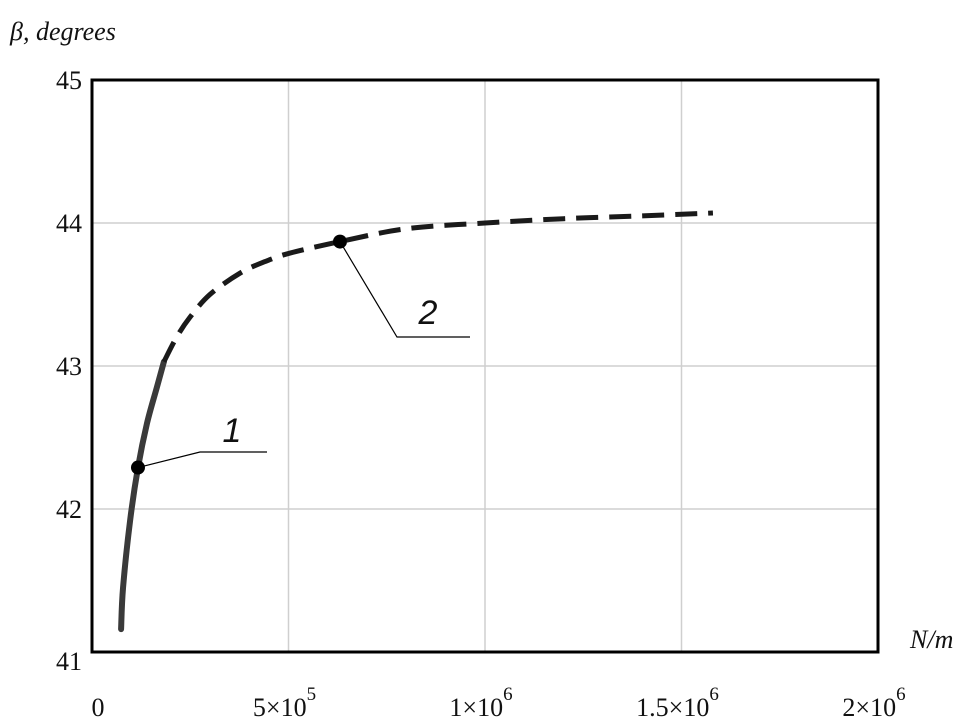 The image size is (980, 724). Describe the element at coordinates (428, 313) in the screenshot. I see `annotation-label: 2` at that location.